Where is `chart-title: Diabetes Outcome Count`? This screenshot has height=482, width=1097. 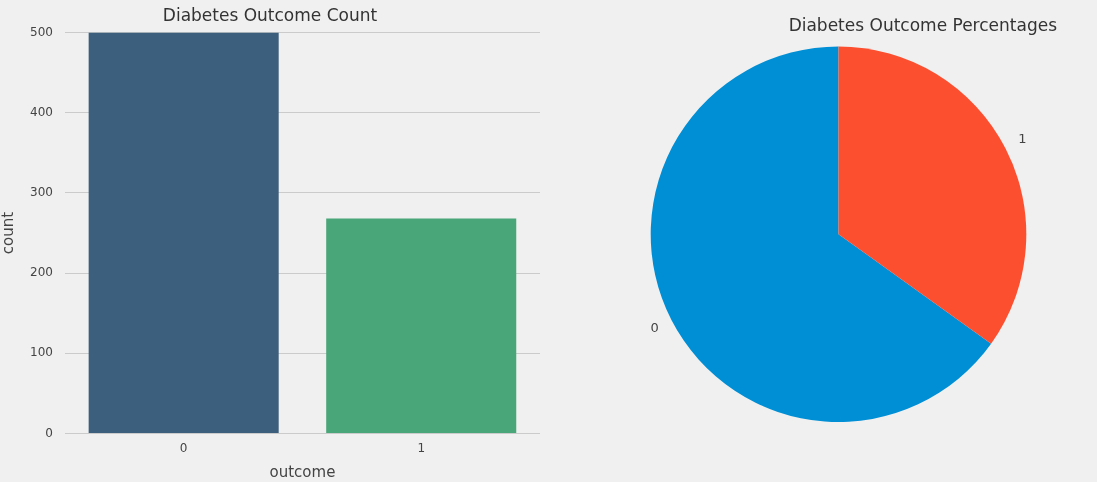 chart-title: Diabetes Outcome Count is located at coordinates (270, 14).